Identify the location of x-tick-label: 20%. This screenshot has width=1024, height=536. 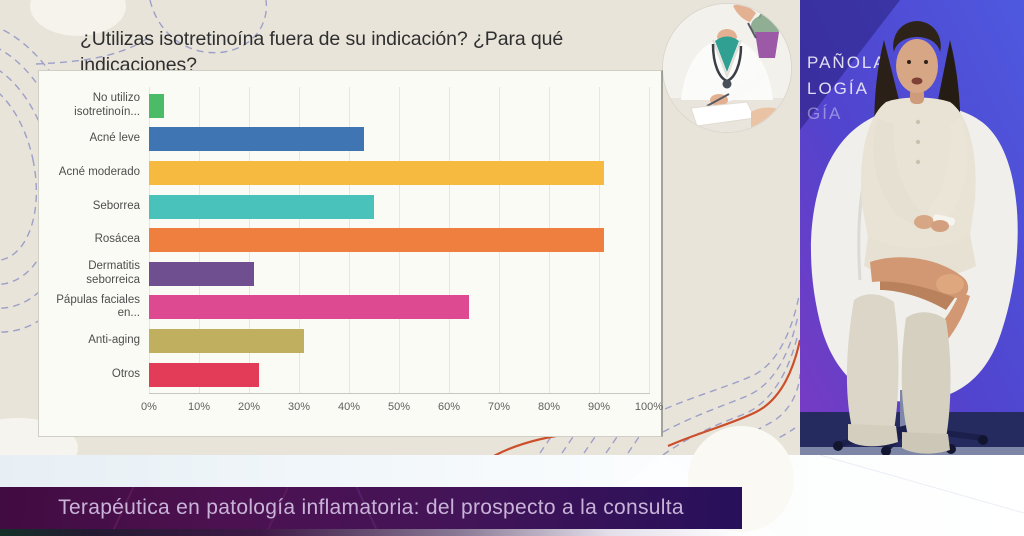
(249, 407).